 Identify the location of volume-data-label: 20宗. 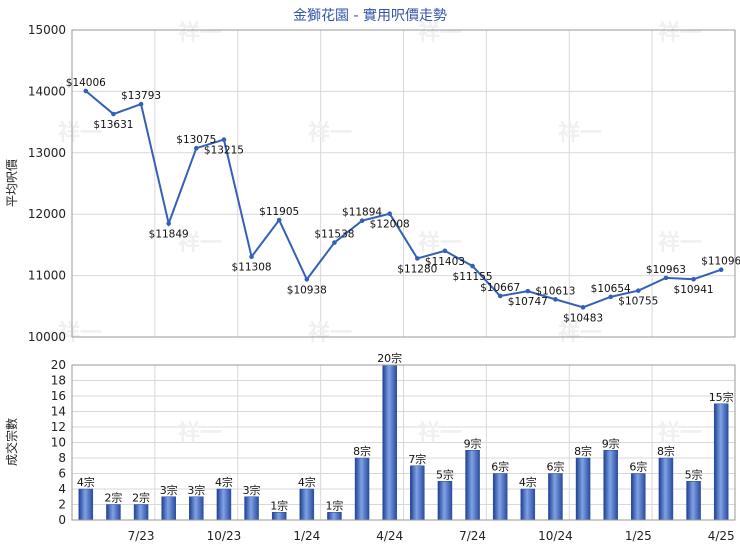
(389, 358).